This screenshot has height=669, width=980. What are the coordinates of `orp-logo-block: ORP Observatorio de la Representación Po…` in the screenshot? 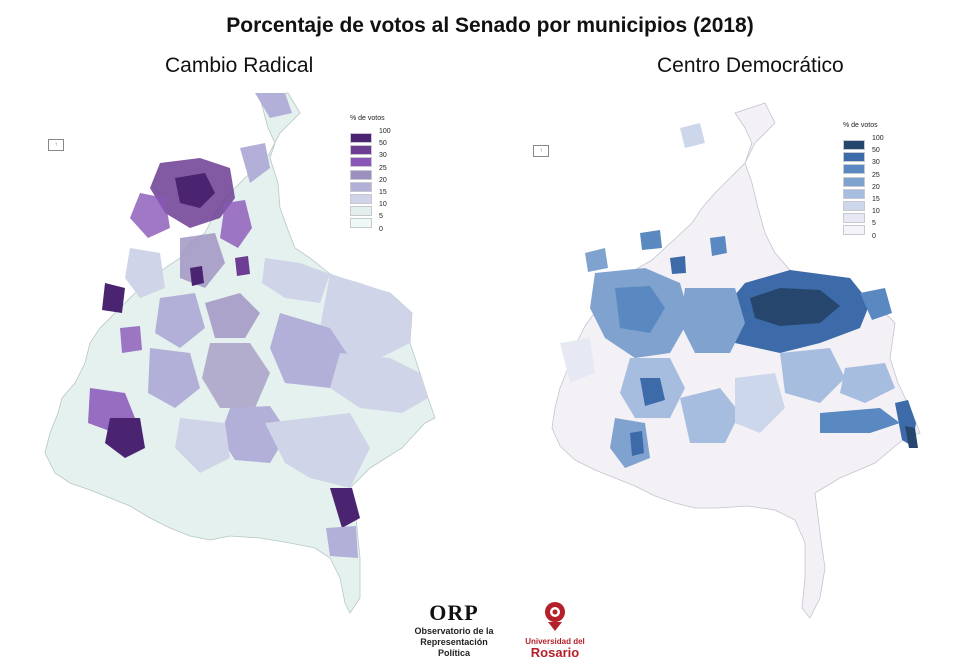 It's located at (454, 629).